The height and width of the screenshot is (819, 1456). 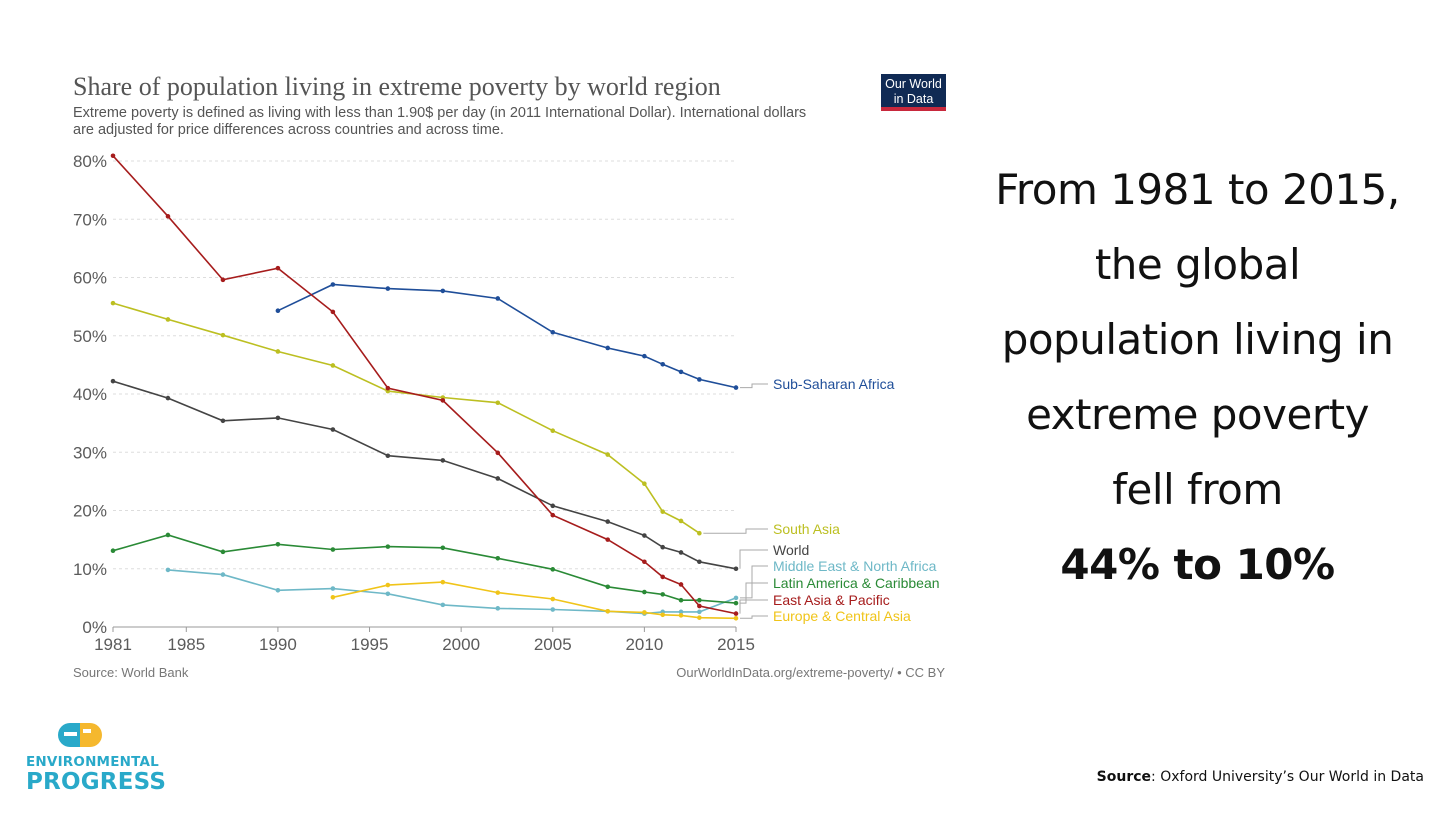 I want to click on series-middle-east-north-africa, so click(x=452, y=591).